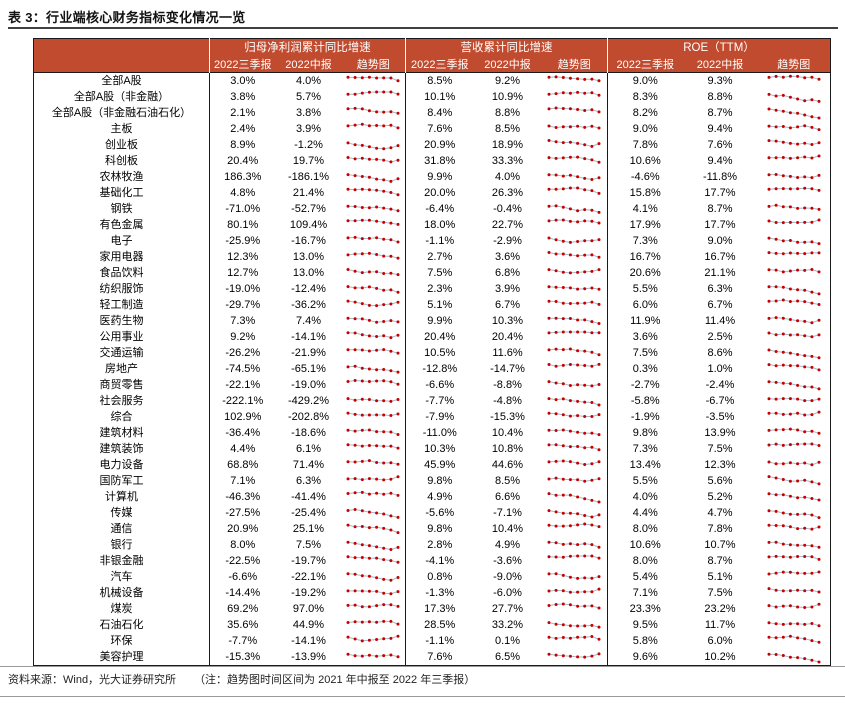 The width and height of the screenshot is (845, 713). I want to click on cell-np-h1: 6.3%, so click(308, 481).